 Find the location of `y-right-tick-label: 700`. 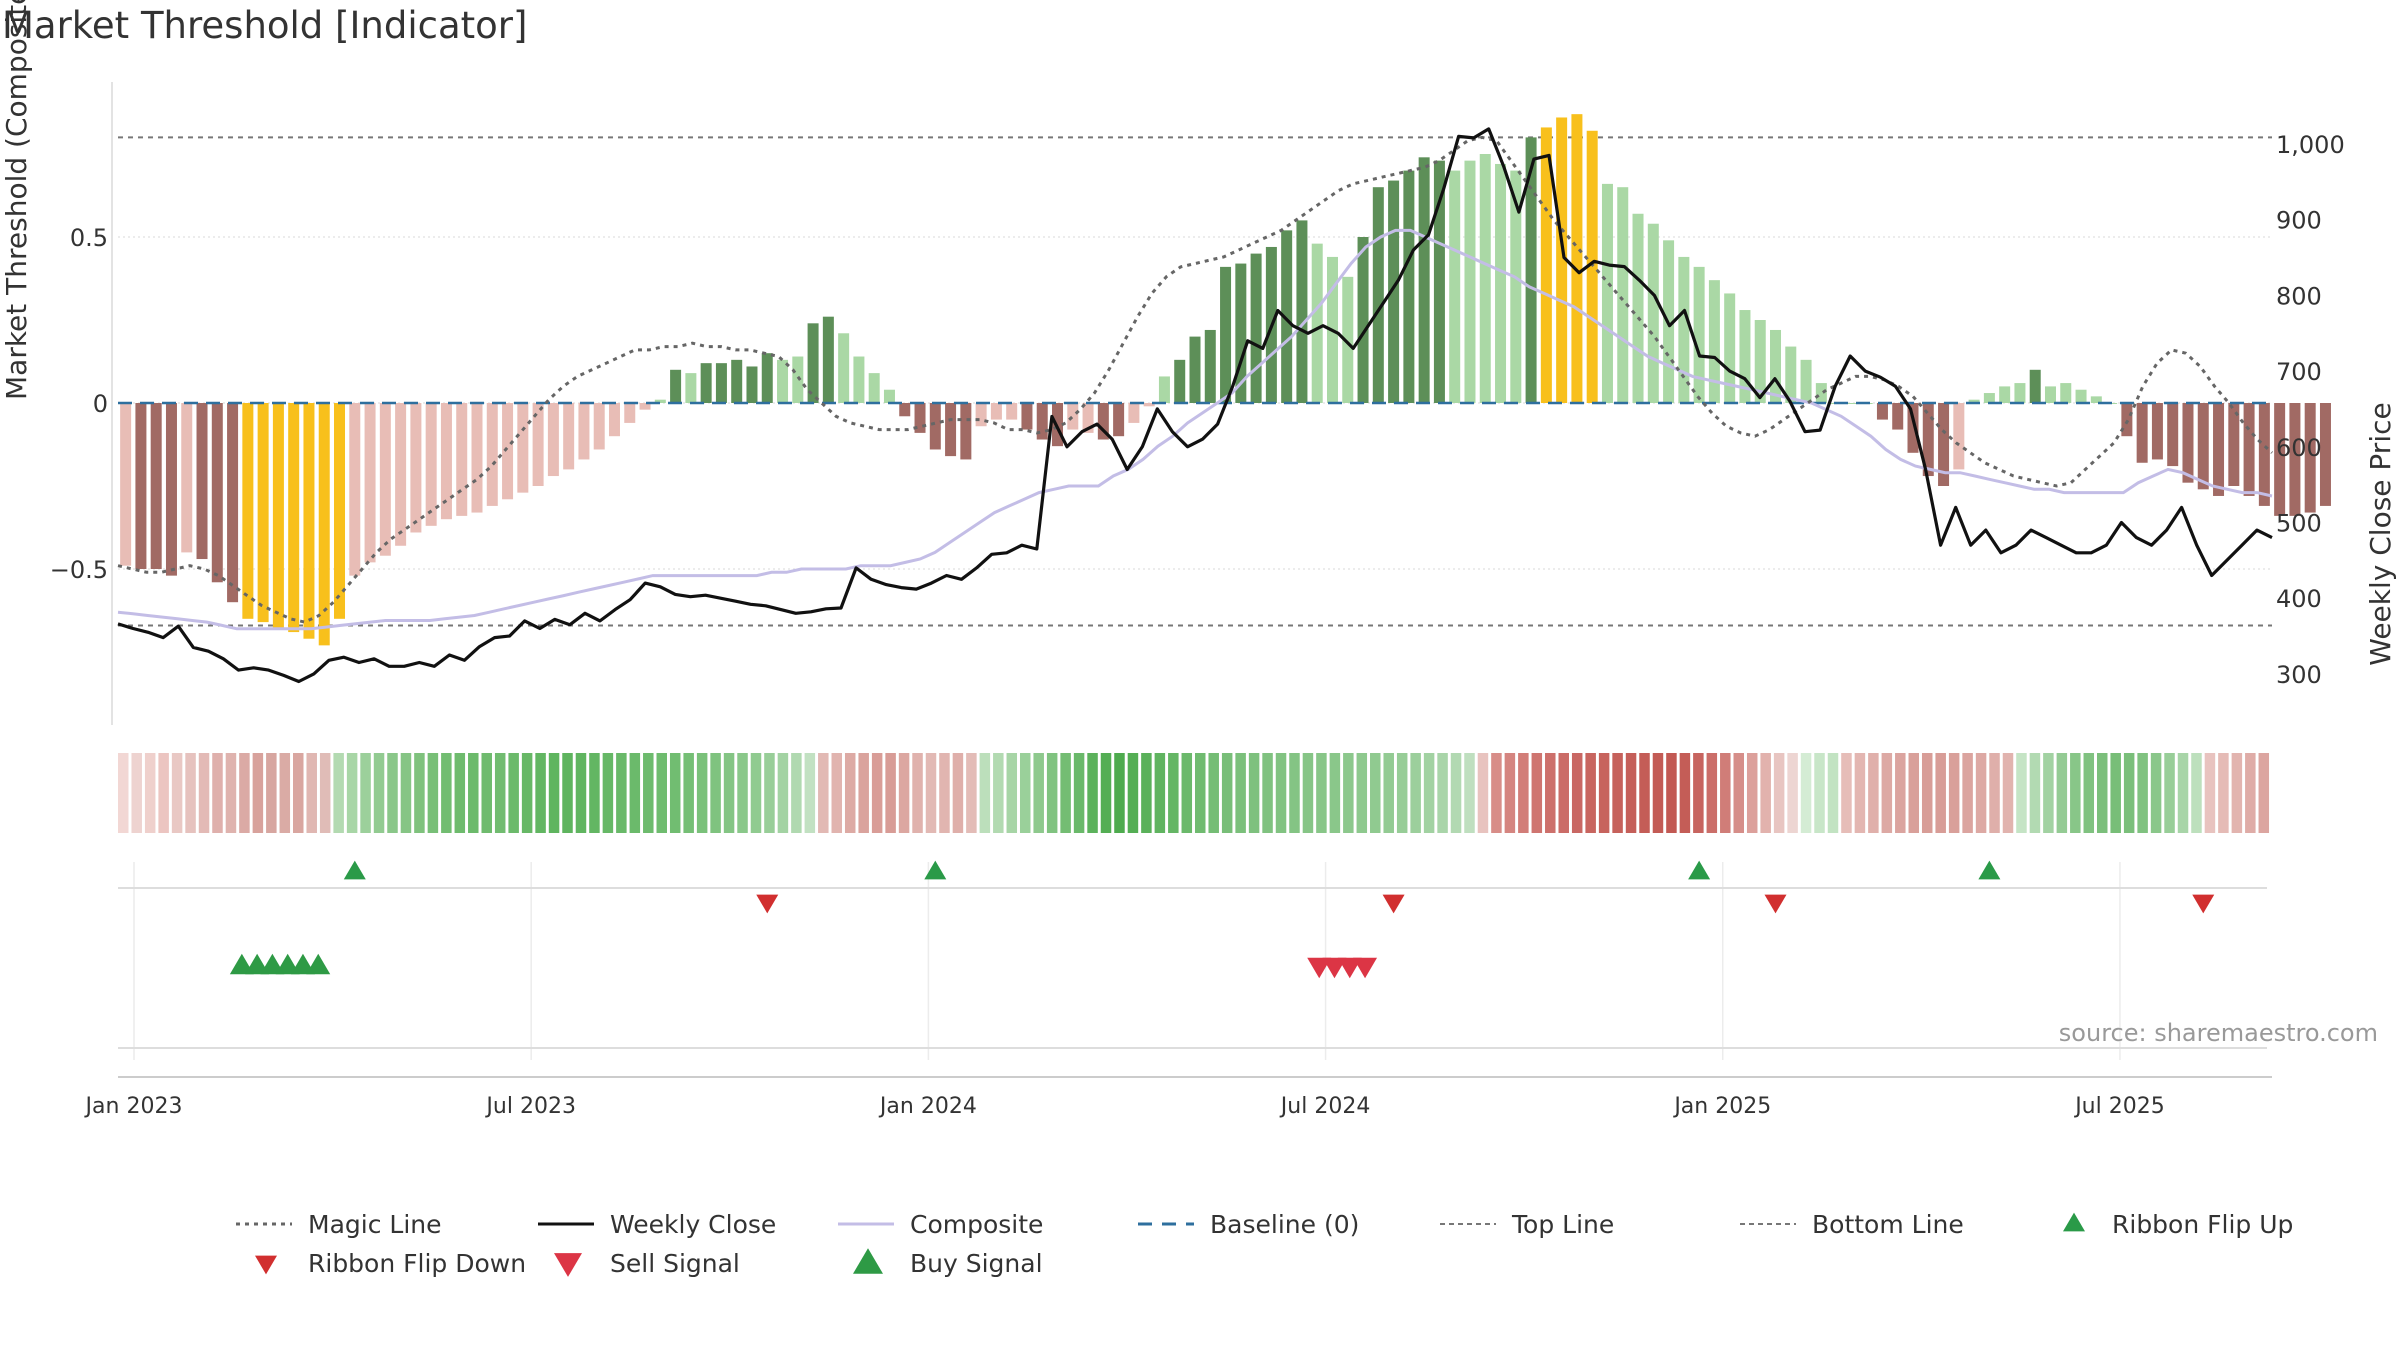

y-right-tick-label: 700 is located at coordinates (2299, 372).